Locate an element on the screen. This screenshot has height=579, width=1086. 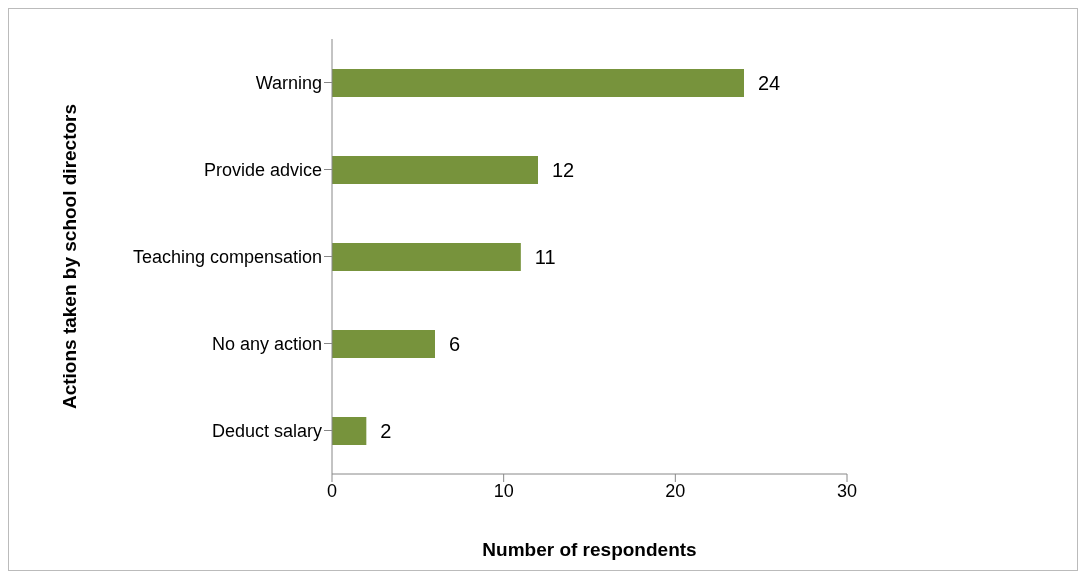
data-label: 12 is located at coordinates (563, 170).